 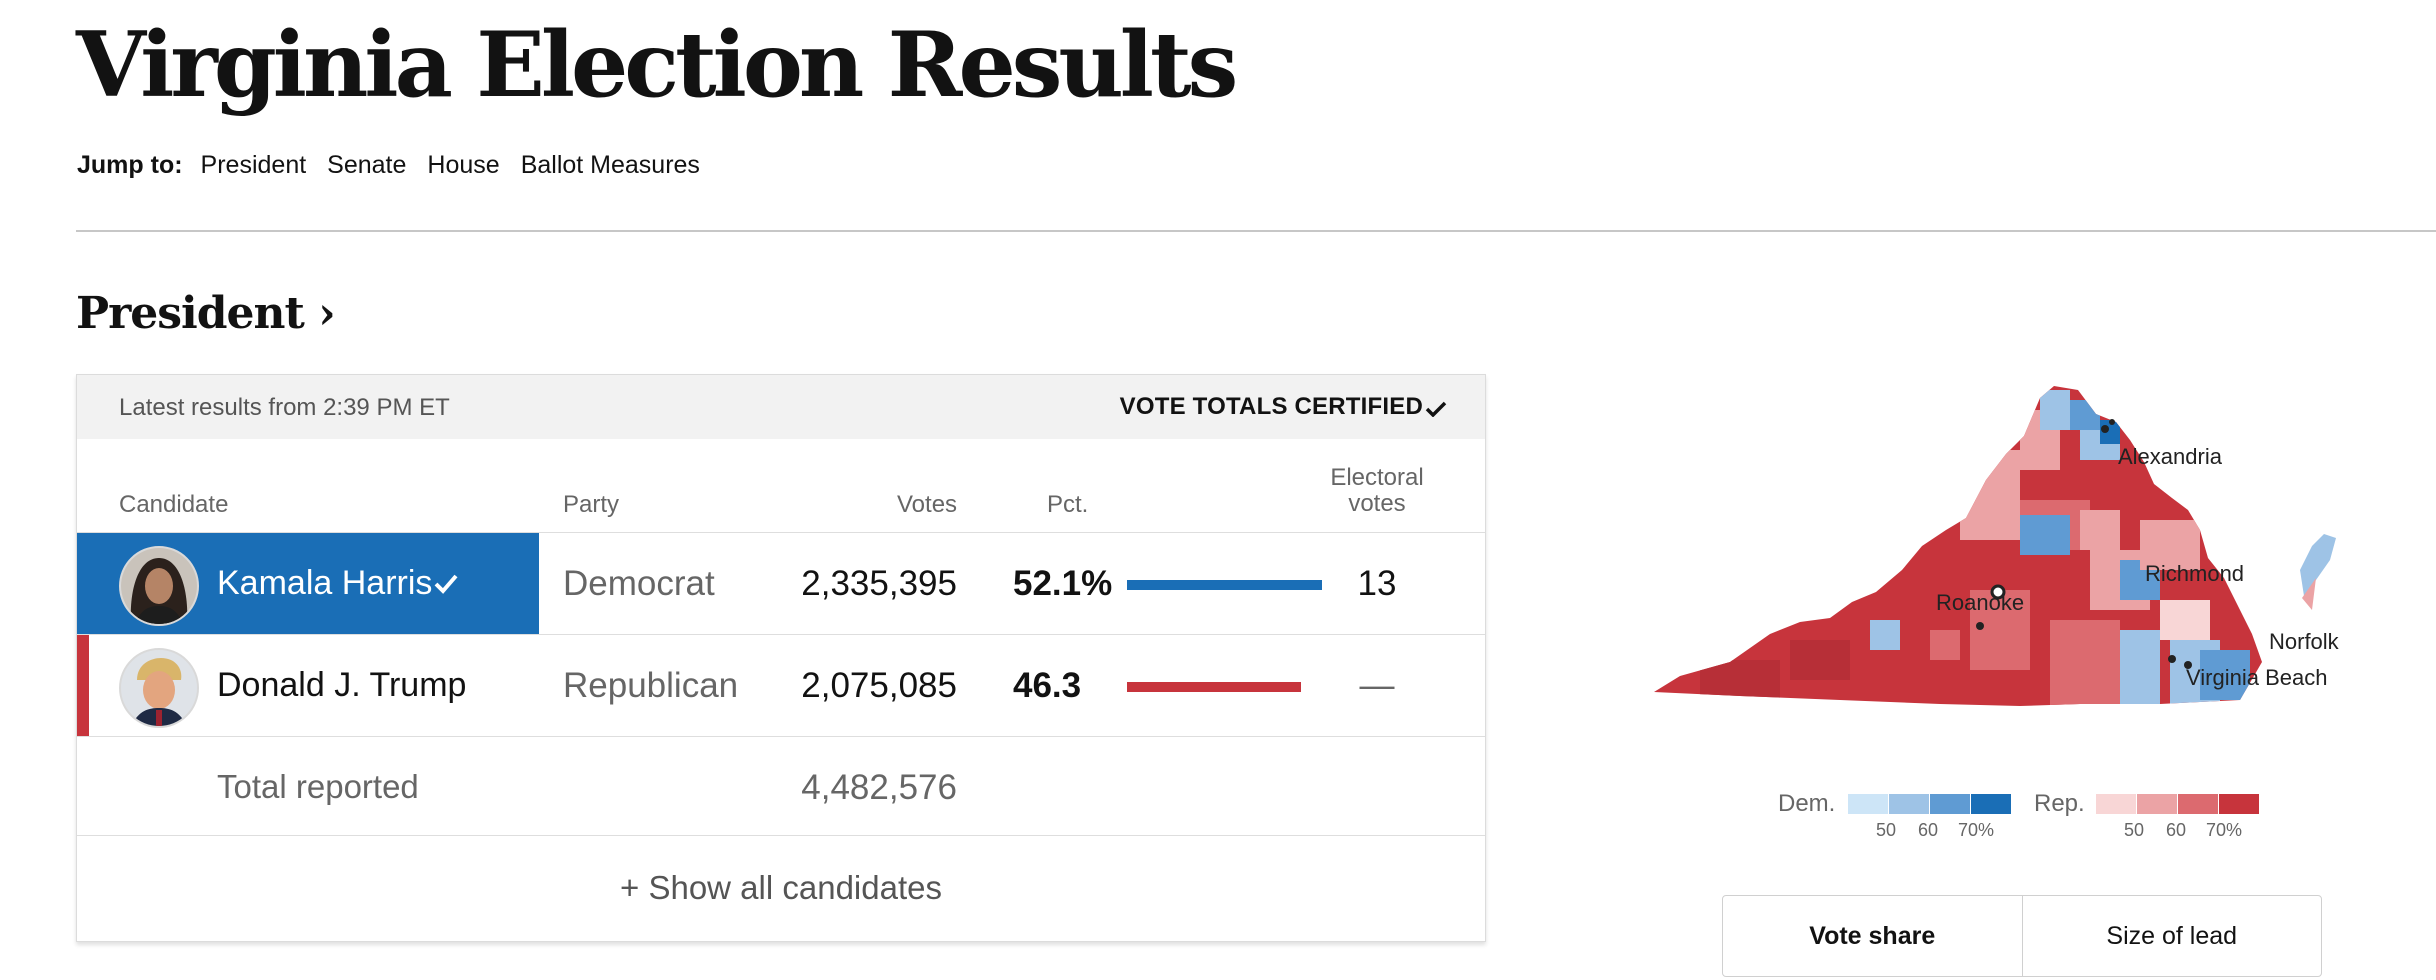 I want to click on vote-pct: 46.3, so click(x=1047, y=685).